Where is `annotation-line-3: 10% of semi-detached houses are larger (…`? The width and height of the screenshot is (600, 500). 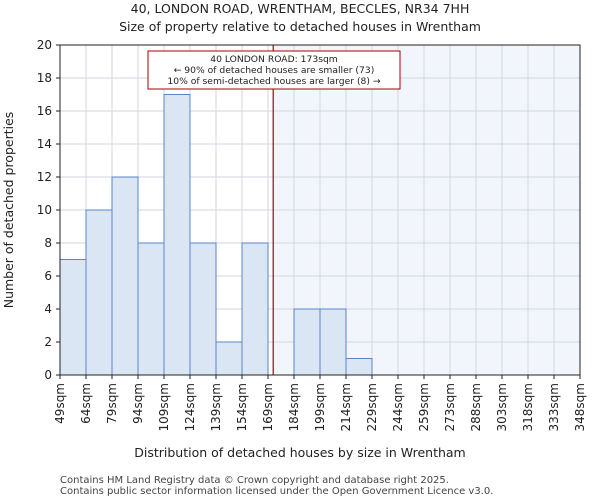
annotation-line-3: 10% of semi-detached houses are larger (… is located at coordinates (273, 81).